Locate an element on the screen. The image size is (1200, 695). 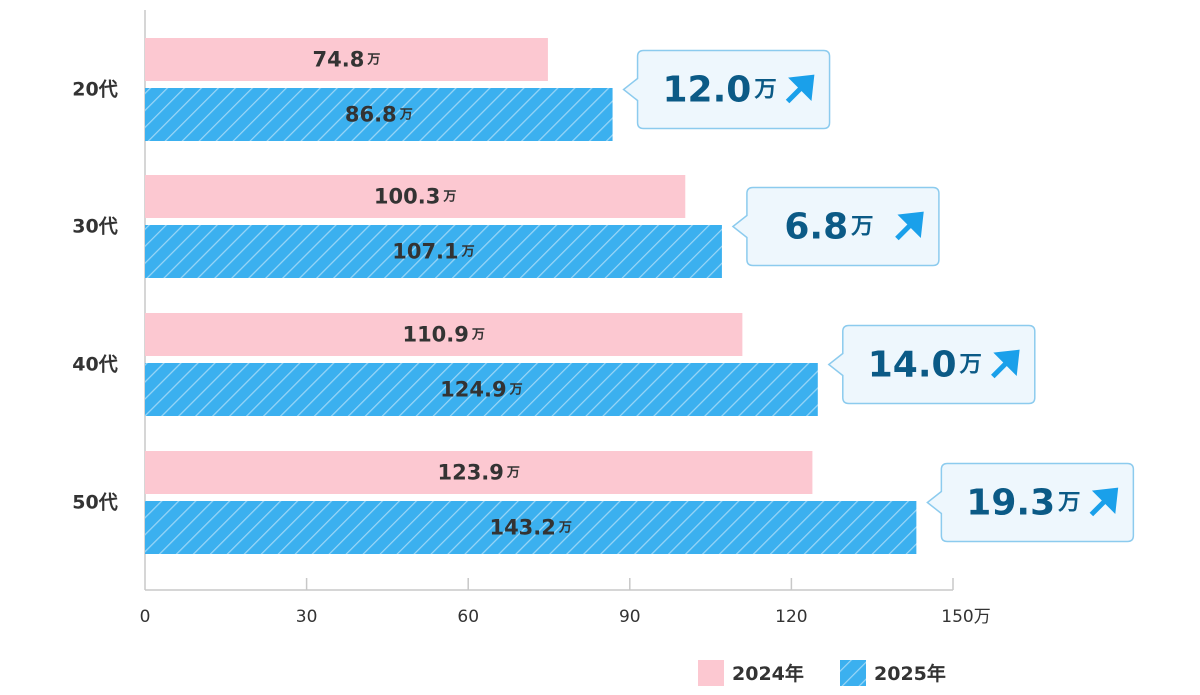
data-label-2025: 86.8 万 is located at coordinates (379, 115).